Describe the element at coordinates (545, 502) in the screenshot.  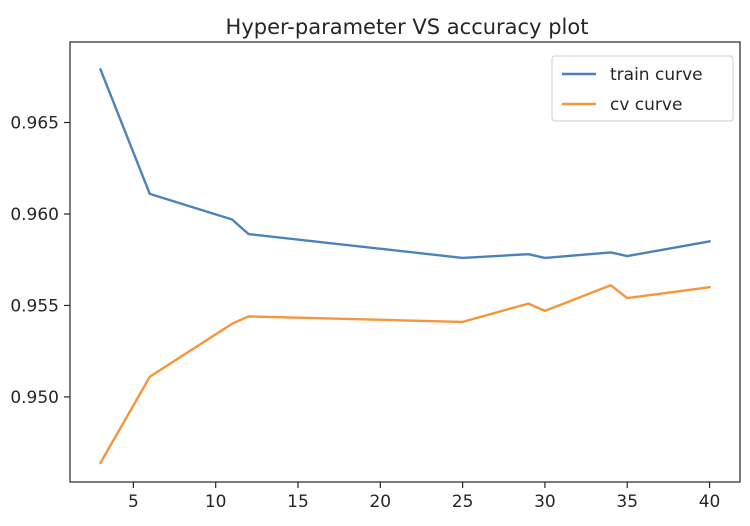
I see `x-tick-label: 30` at that location.